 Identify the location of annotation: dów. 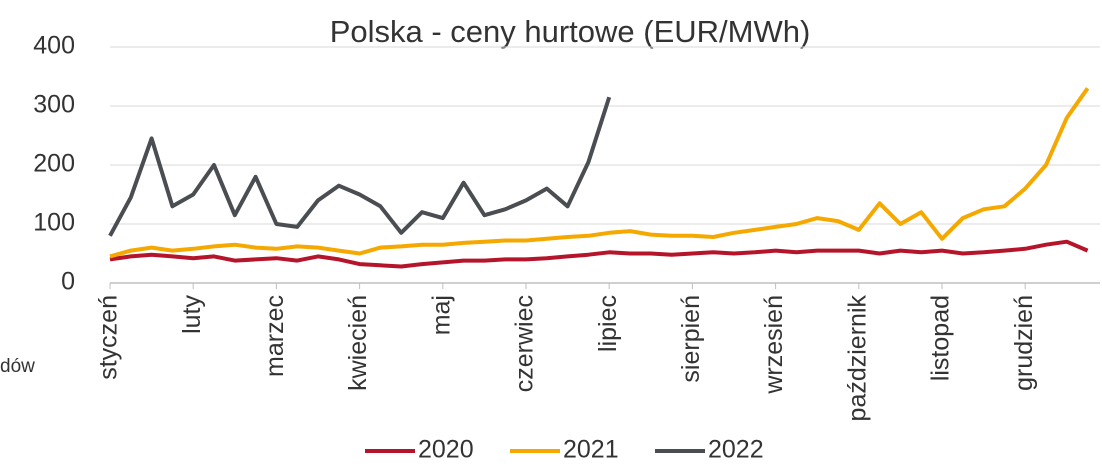
(17, 366).